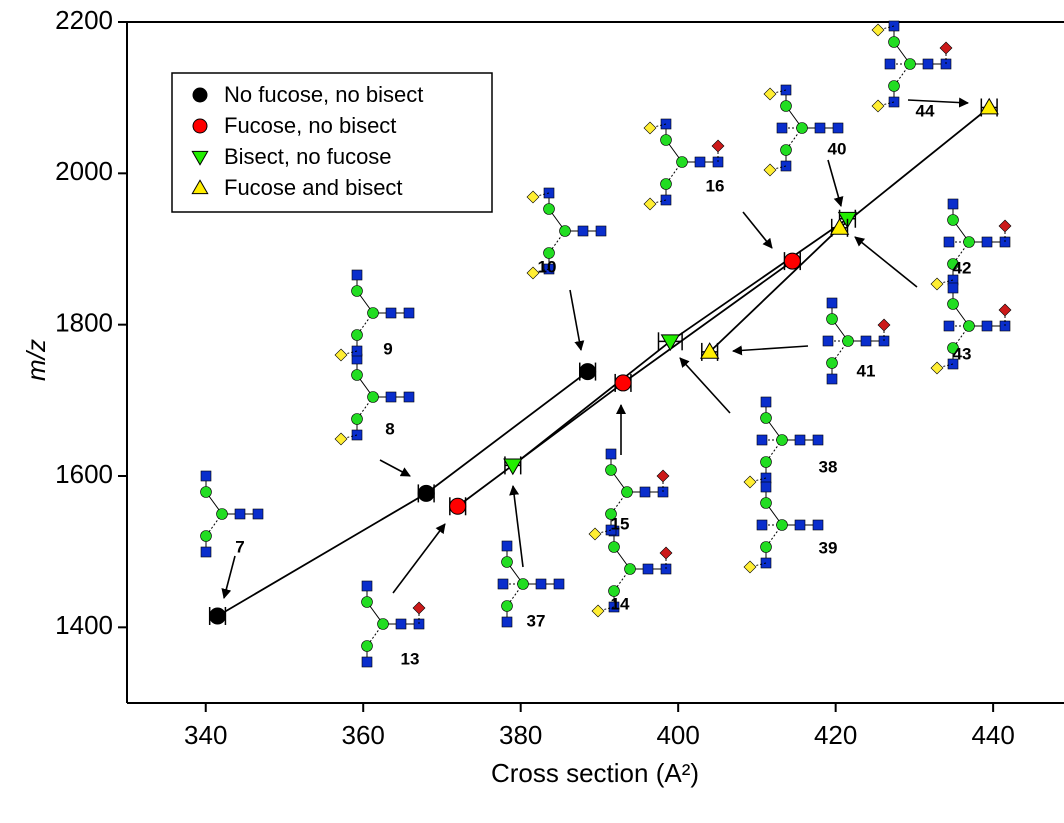  Describe the element at coordinates (410, 658) in the screenshot. I see `annotation-label: 13` at that location.